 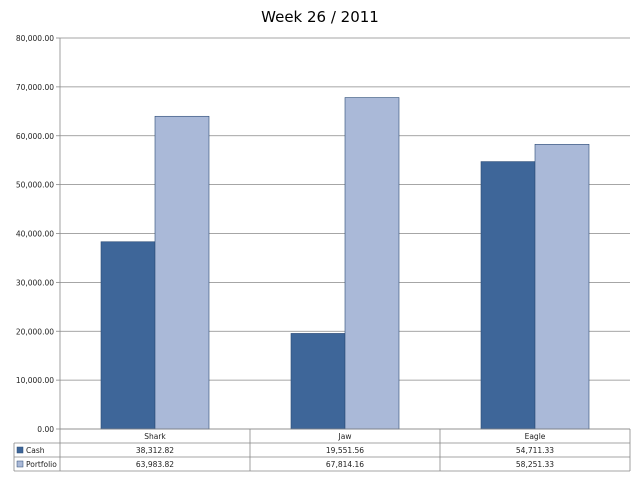 I want to click on data-label: 63,983.82, so click(x=155, y=464).